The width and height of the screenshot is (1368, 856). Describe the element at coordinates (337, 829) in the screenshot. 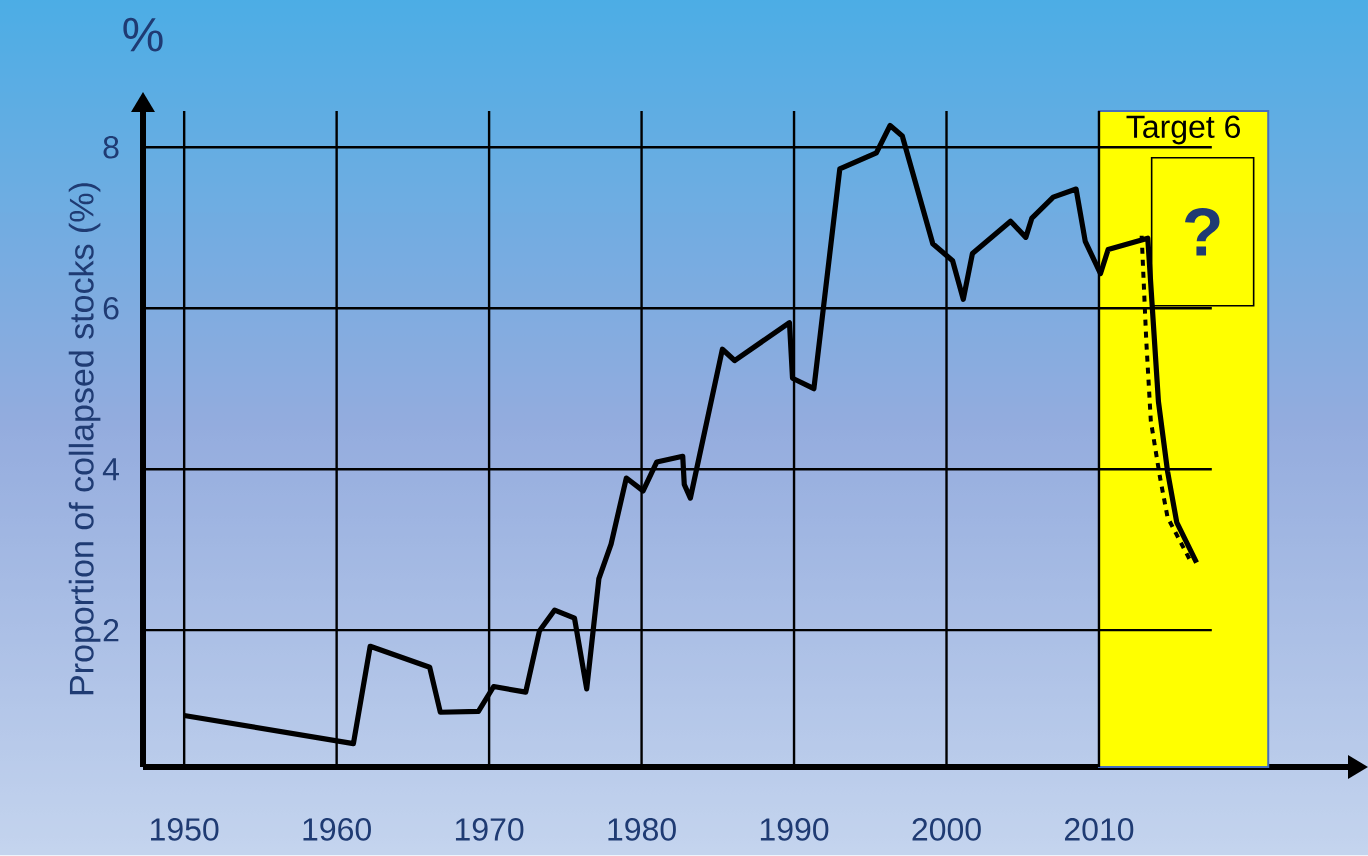

I see `x-tick-label: 1960` at that location.